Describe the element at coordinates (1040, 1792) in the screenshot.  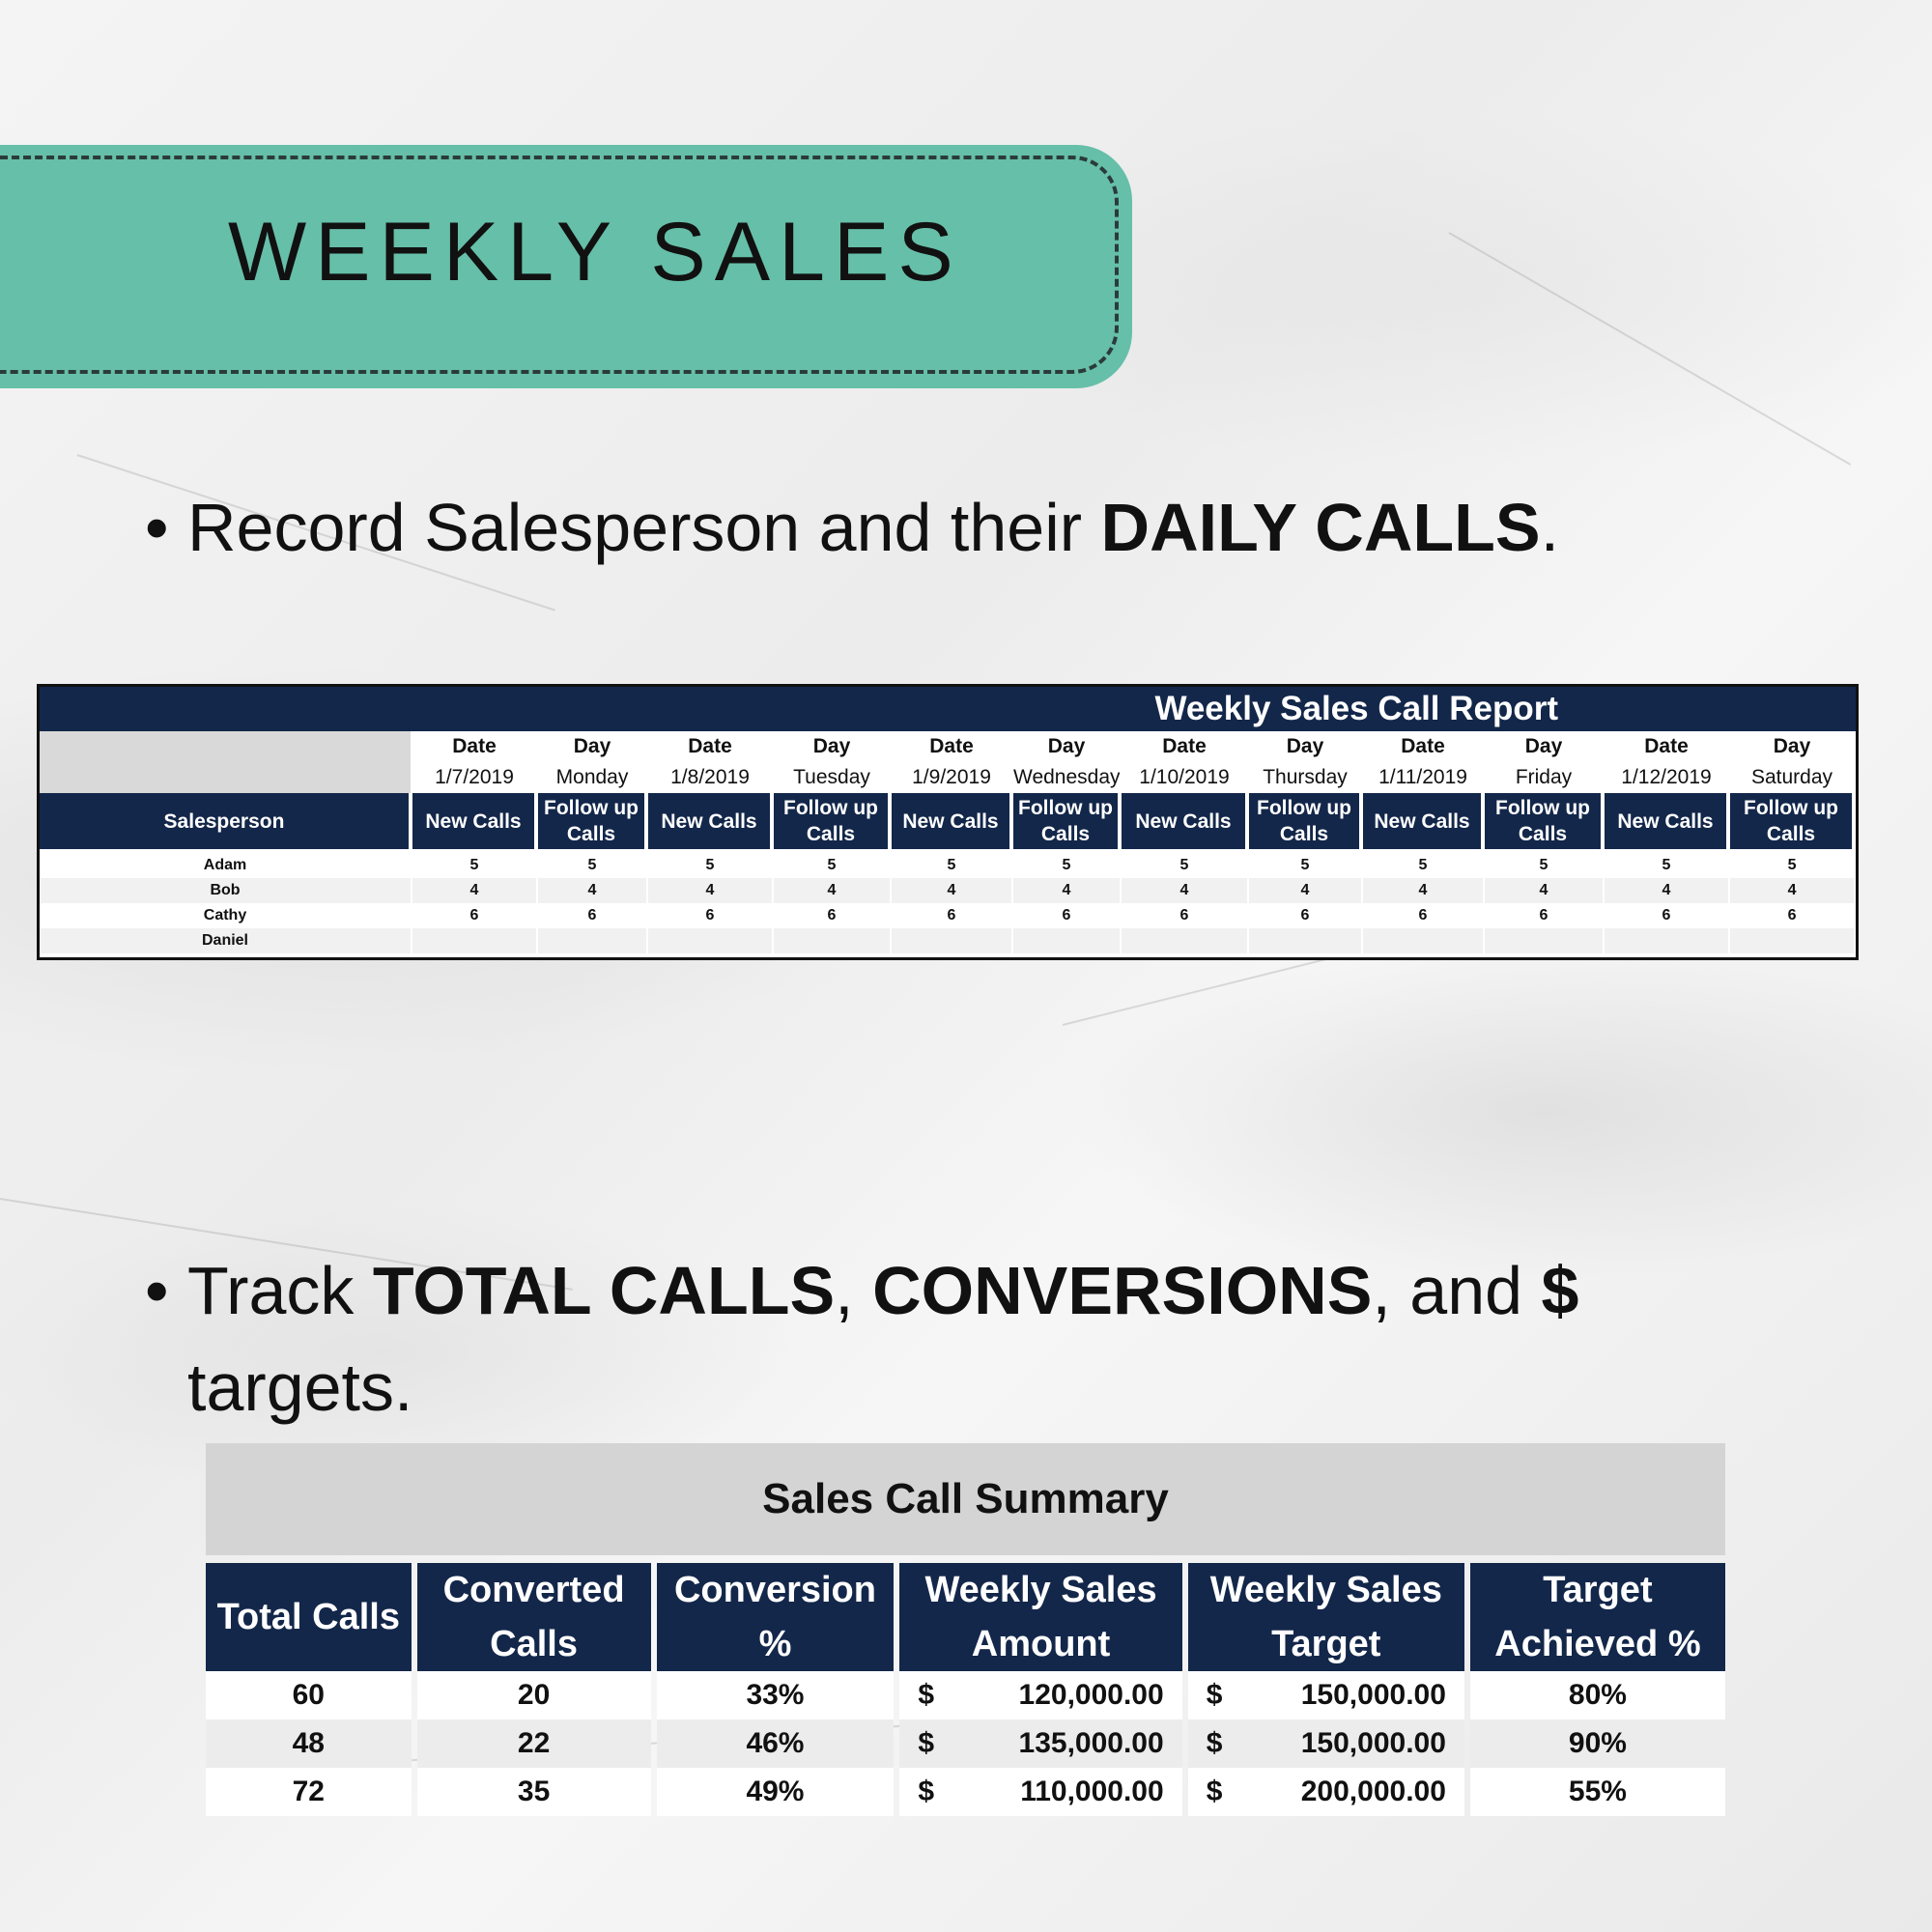
I see `weekly-sales-amount-cell: $110,000.00` at that location.